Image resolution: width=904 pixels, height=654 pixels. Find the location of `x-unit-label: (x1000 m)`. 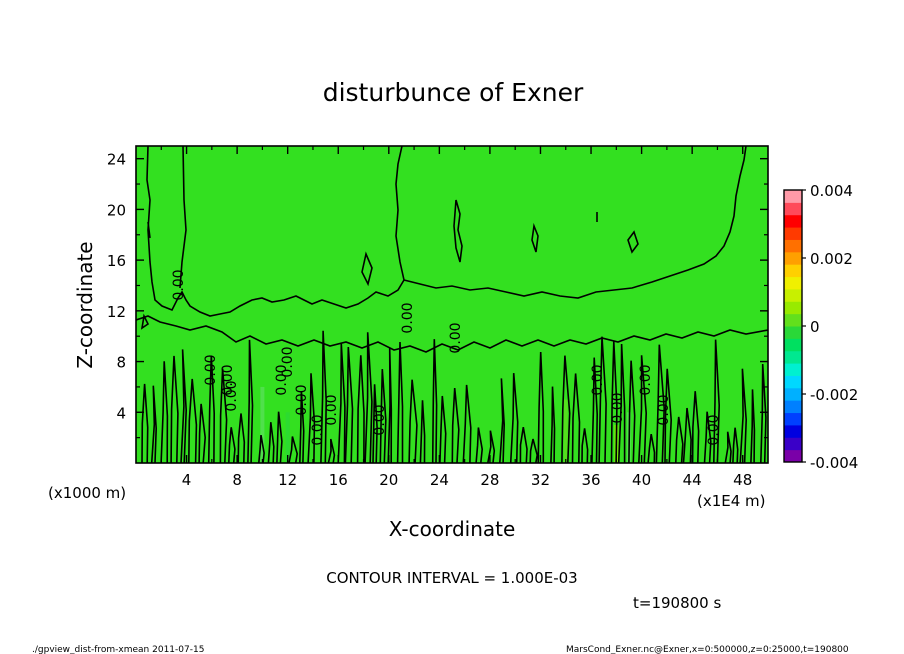

x-unit-label: (x1000 m) is located at coordinates (87, 493).